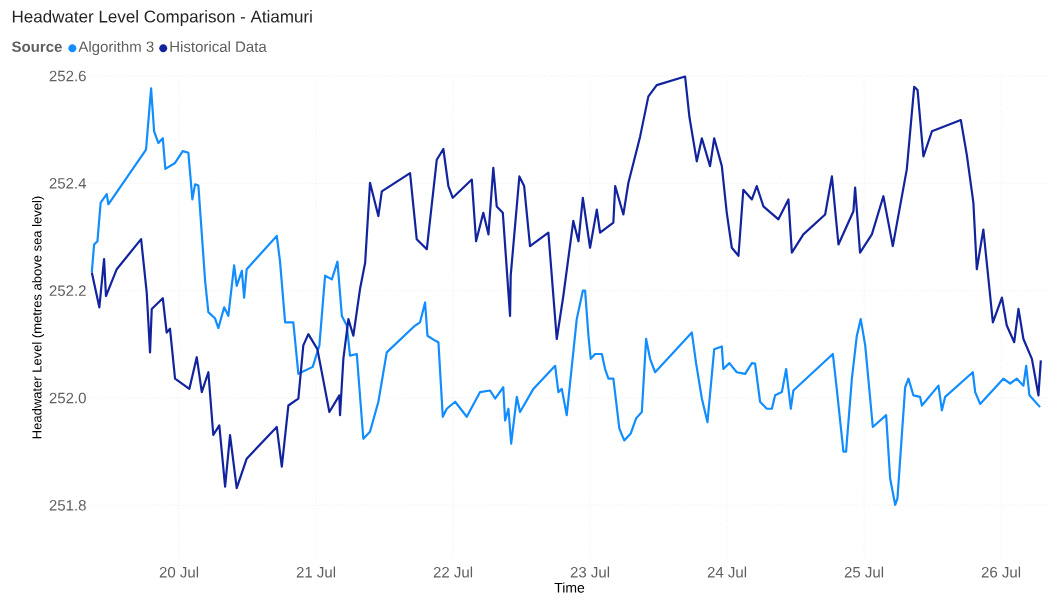 The image size is (1059, 611). Describe the element at coordinates (67, 76) in the screenshot. I see `y-tick-label: 252.6` at that location.